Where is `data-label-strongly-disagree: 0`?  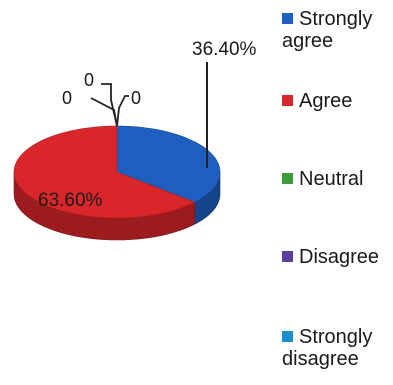
data-label-strongly-disagree: 0 is located at coordinates (136, 98).